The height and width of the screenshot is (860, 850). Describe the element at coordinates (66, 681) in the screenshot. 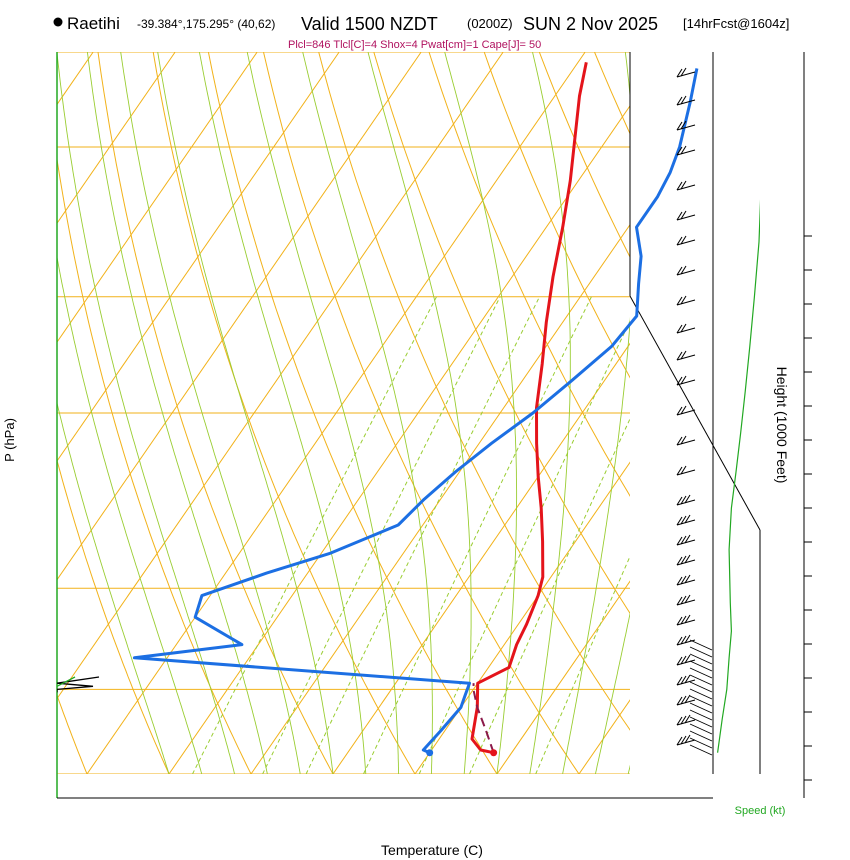

I see `cloud-water-line` at that location.